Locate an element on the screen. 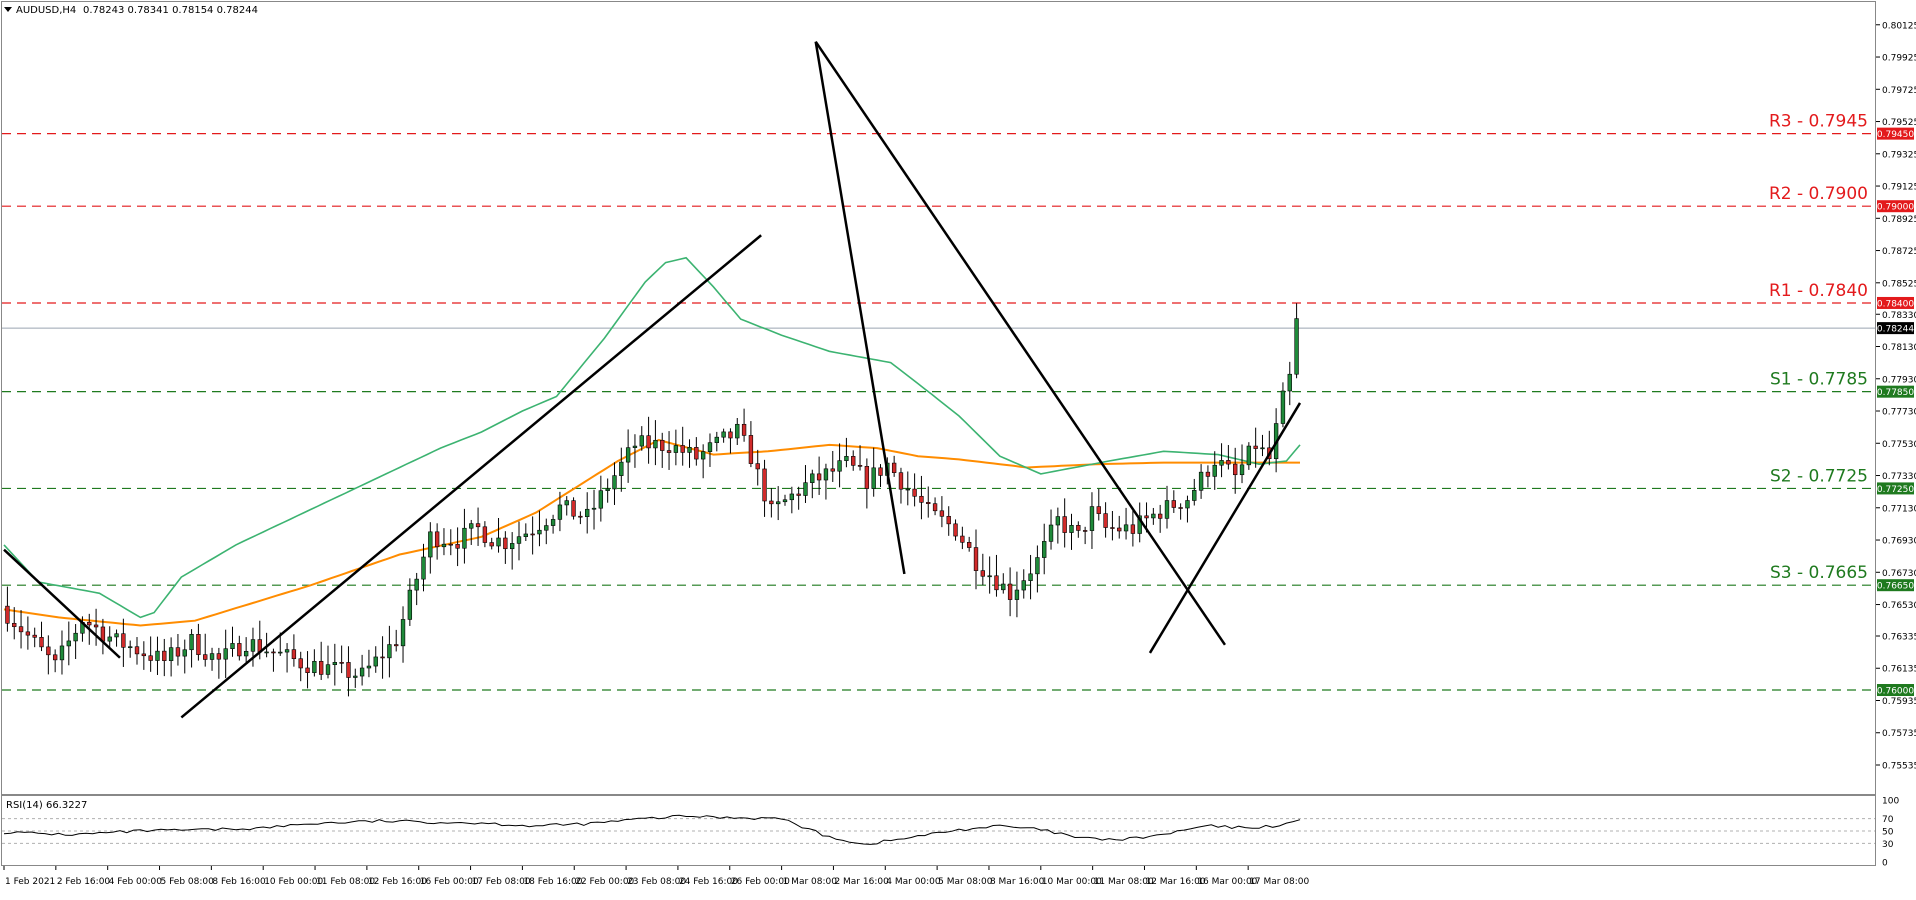 Image resolution: width=1916 pixels, height=900 pixels. time-tick-label: 17 Mar 08:00 is located at coordinates (1279, 882).